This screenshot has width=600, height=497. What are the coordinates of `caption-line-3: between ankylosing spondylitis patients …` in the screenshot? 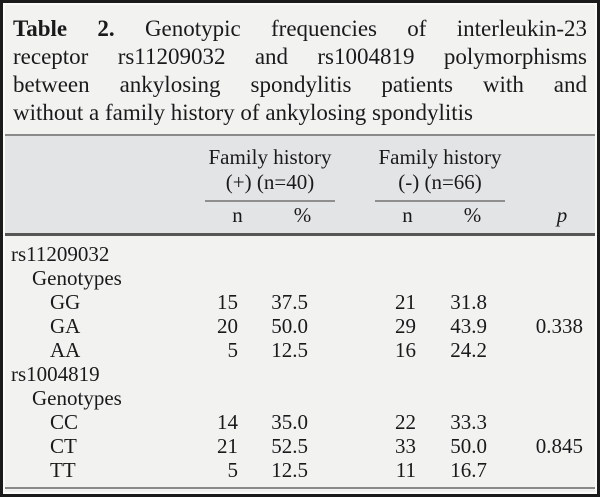 It's located at (300, 84).